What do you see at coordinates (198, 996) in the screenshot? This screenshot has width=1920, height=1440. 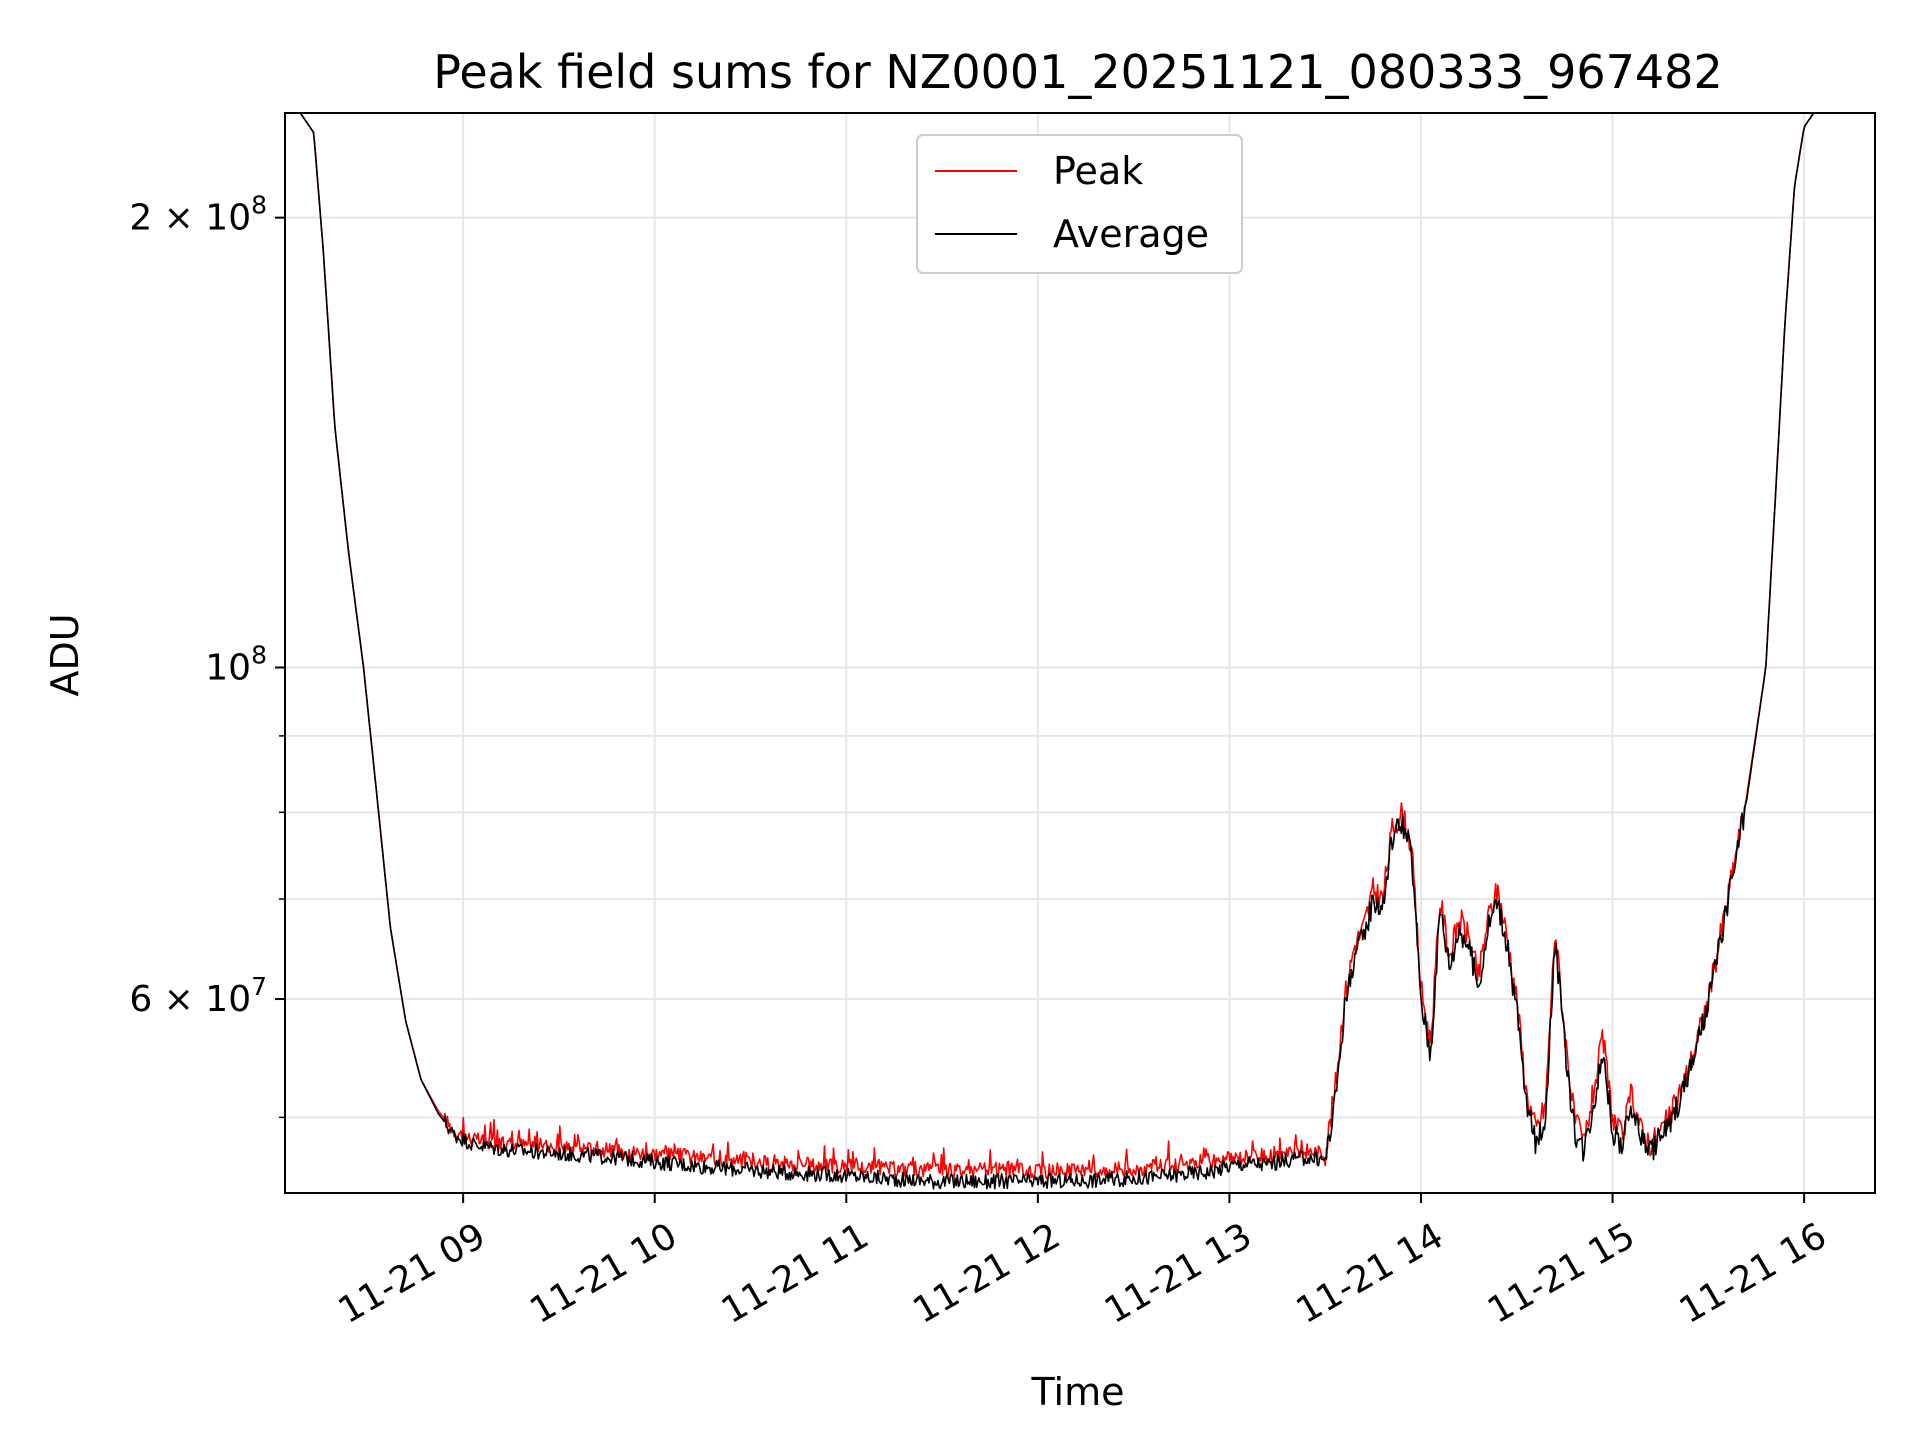 I see `y-tick-label: 6 × 107` at bounding box center [198, 996].